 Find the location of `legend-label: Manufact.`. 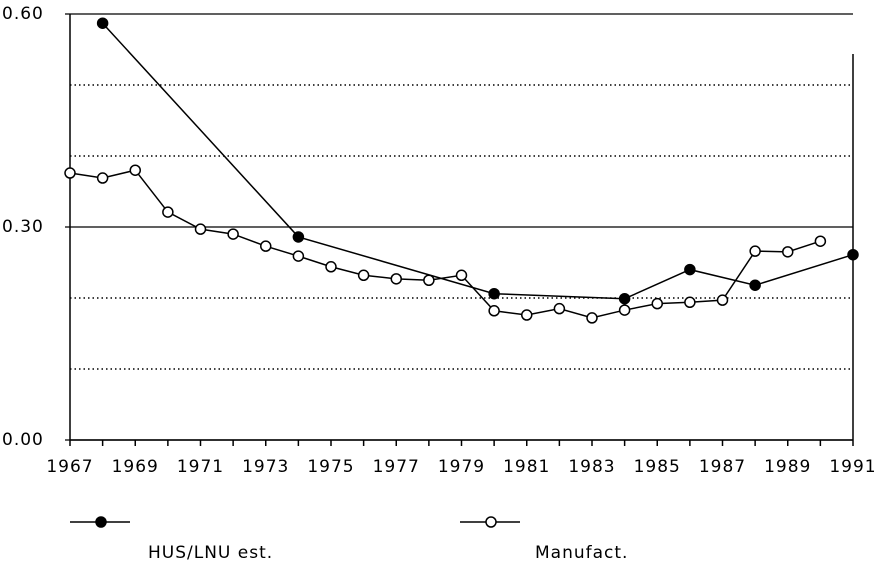

legend-label: Manufact. is located at coordinates (581, 553).